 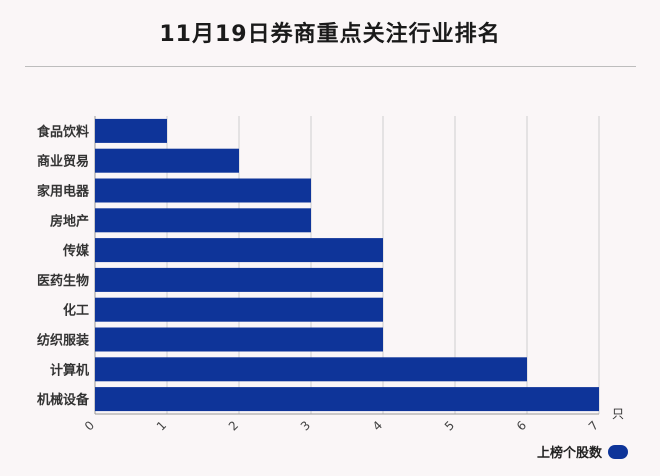 What do you see at coordinates (76, 311) in the screenshot?
I see `category-label: 化工` at bounding box center [76, 311].